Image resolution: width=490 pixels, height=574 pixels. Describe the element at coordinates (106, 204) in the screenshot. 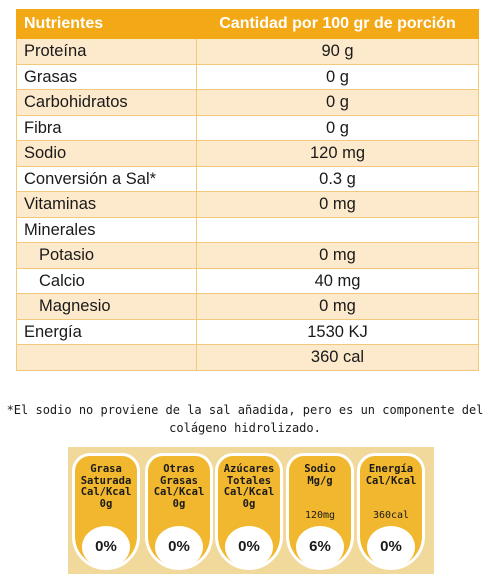

I see `nutrient-name: Vitaminas` at that location.